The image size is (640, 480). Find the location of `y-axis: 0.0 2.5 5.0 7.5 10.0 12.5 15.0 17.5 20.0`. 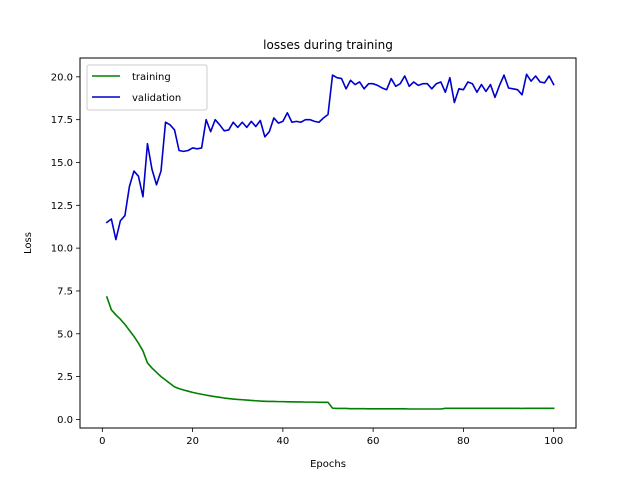

y-axis: 0.0 2.5 5.0 7.5 10.0 12.5 15.0 17.5 20.0 is located at coordinates (65, 249).